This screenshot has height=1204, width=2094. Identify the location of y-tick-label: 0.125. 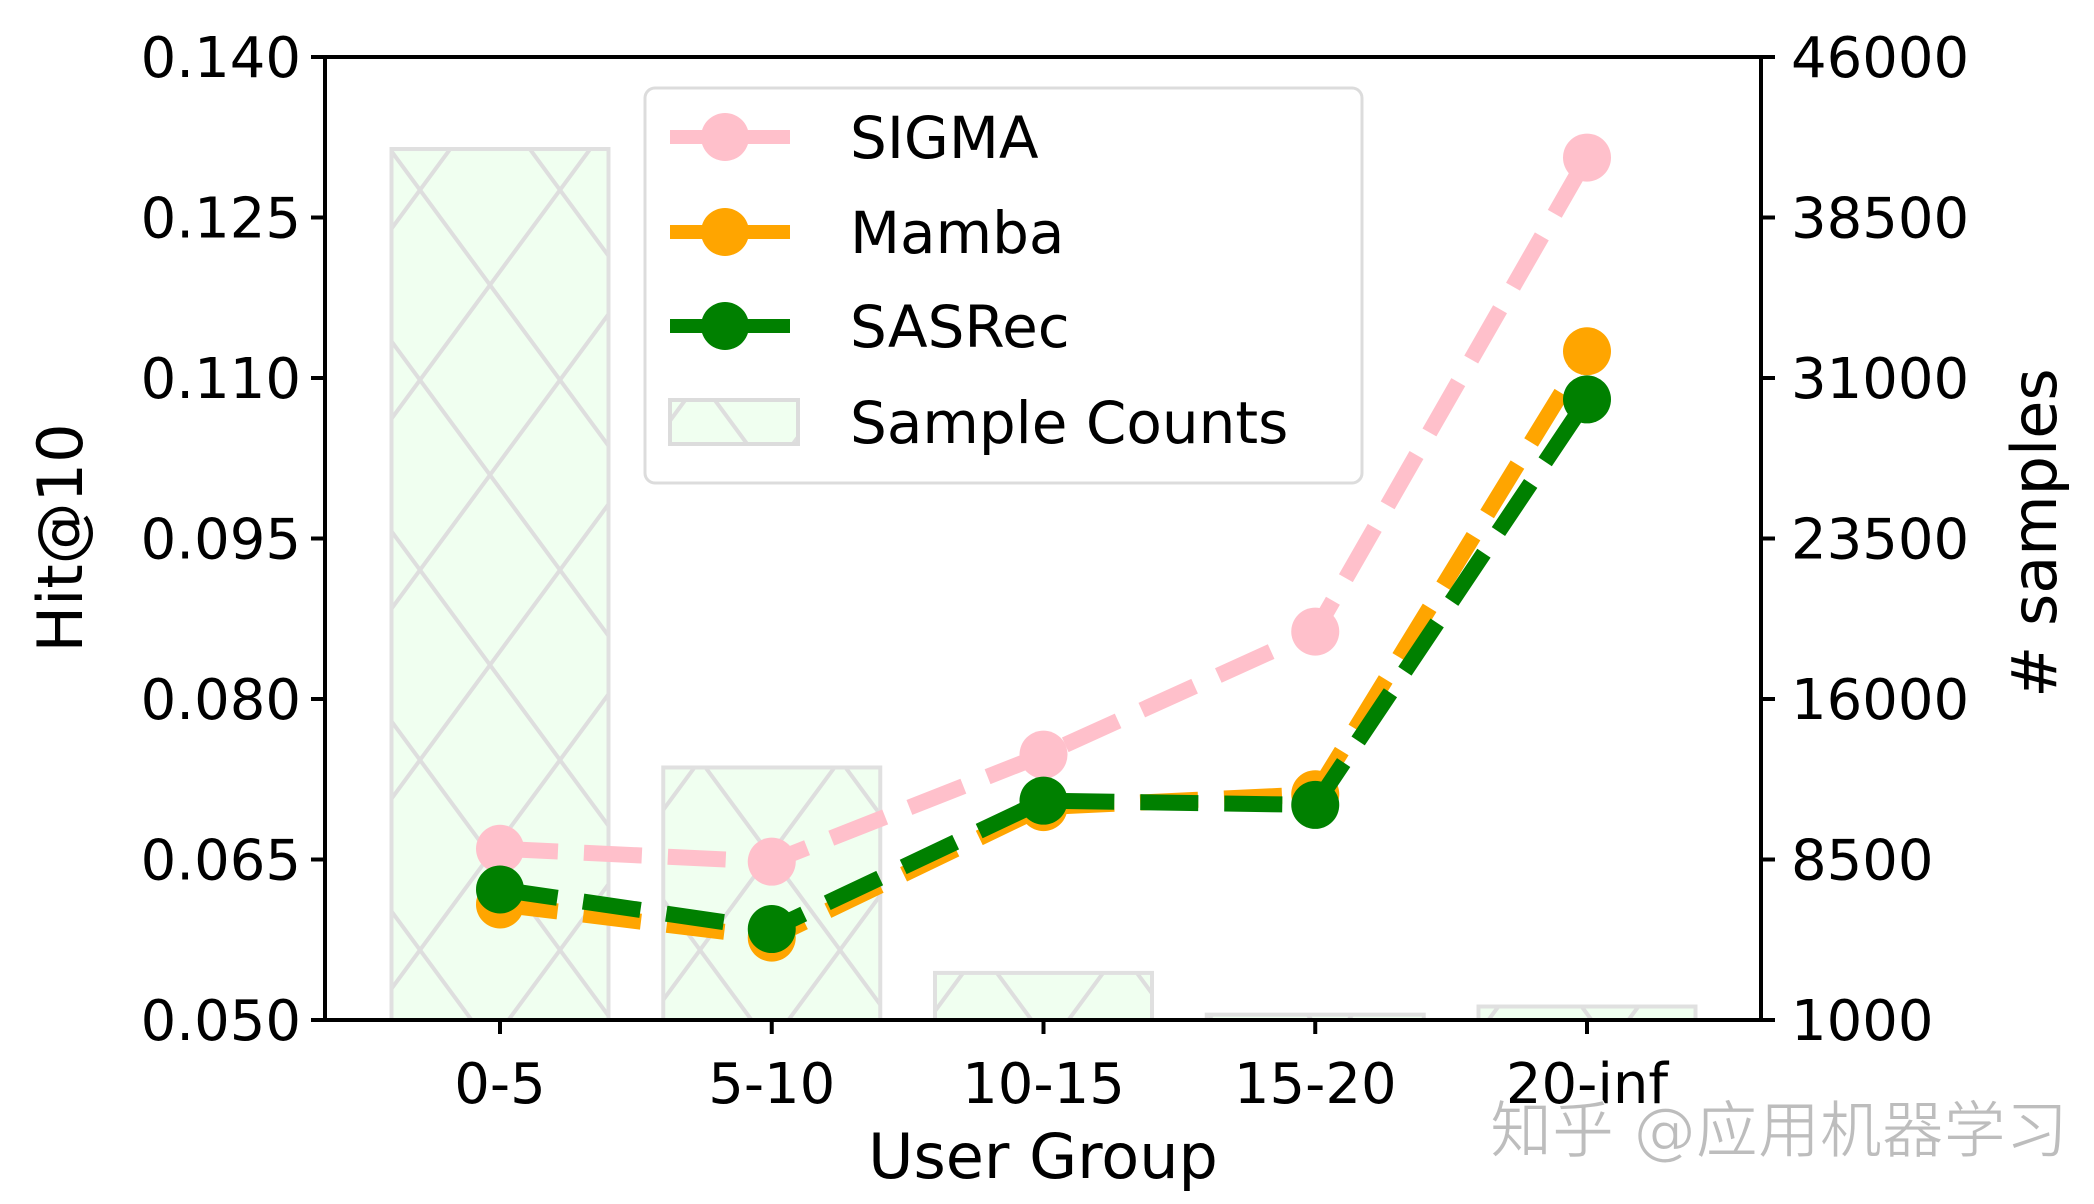
(221, 219).